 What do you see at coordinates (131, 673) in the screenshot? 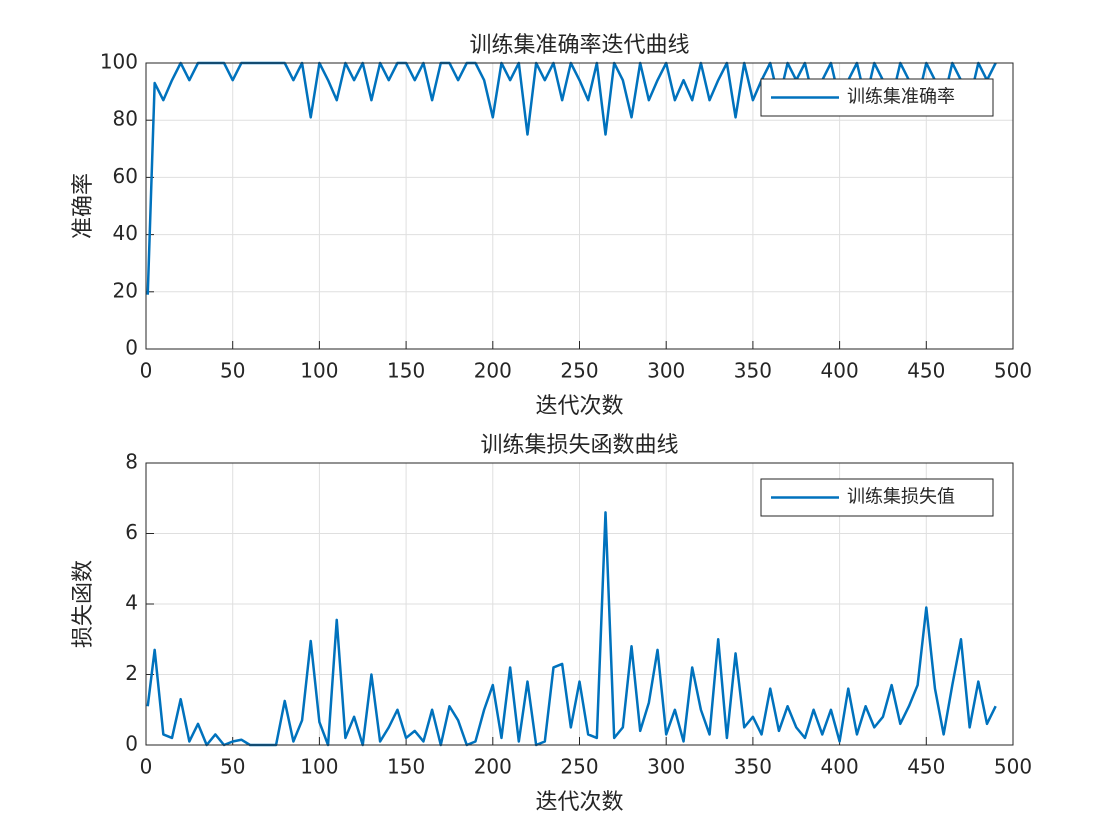
I see `y-tick-label: 2` at bounding box center [131, 673].